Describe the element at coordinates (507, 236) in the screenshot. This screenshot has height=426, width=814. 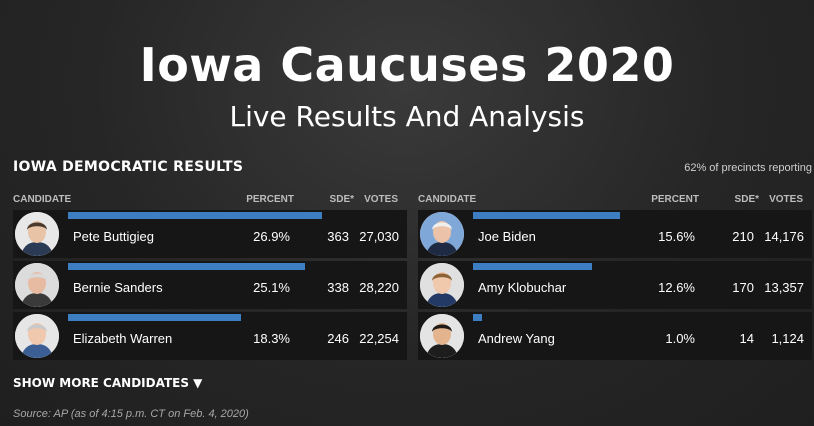
I see `candidate-name: Joe Biden` at that location.